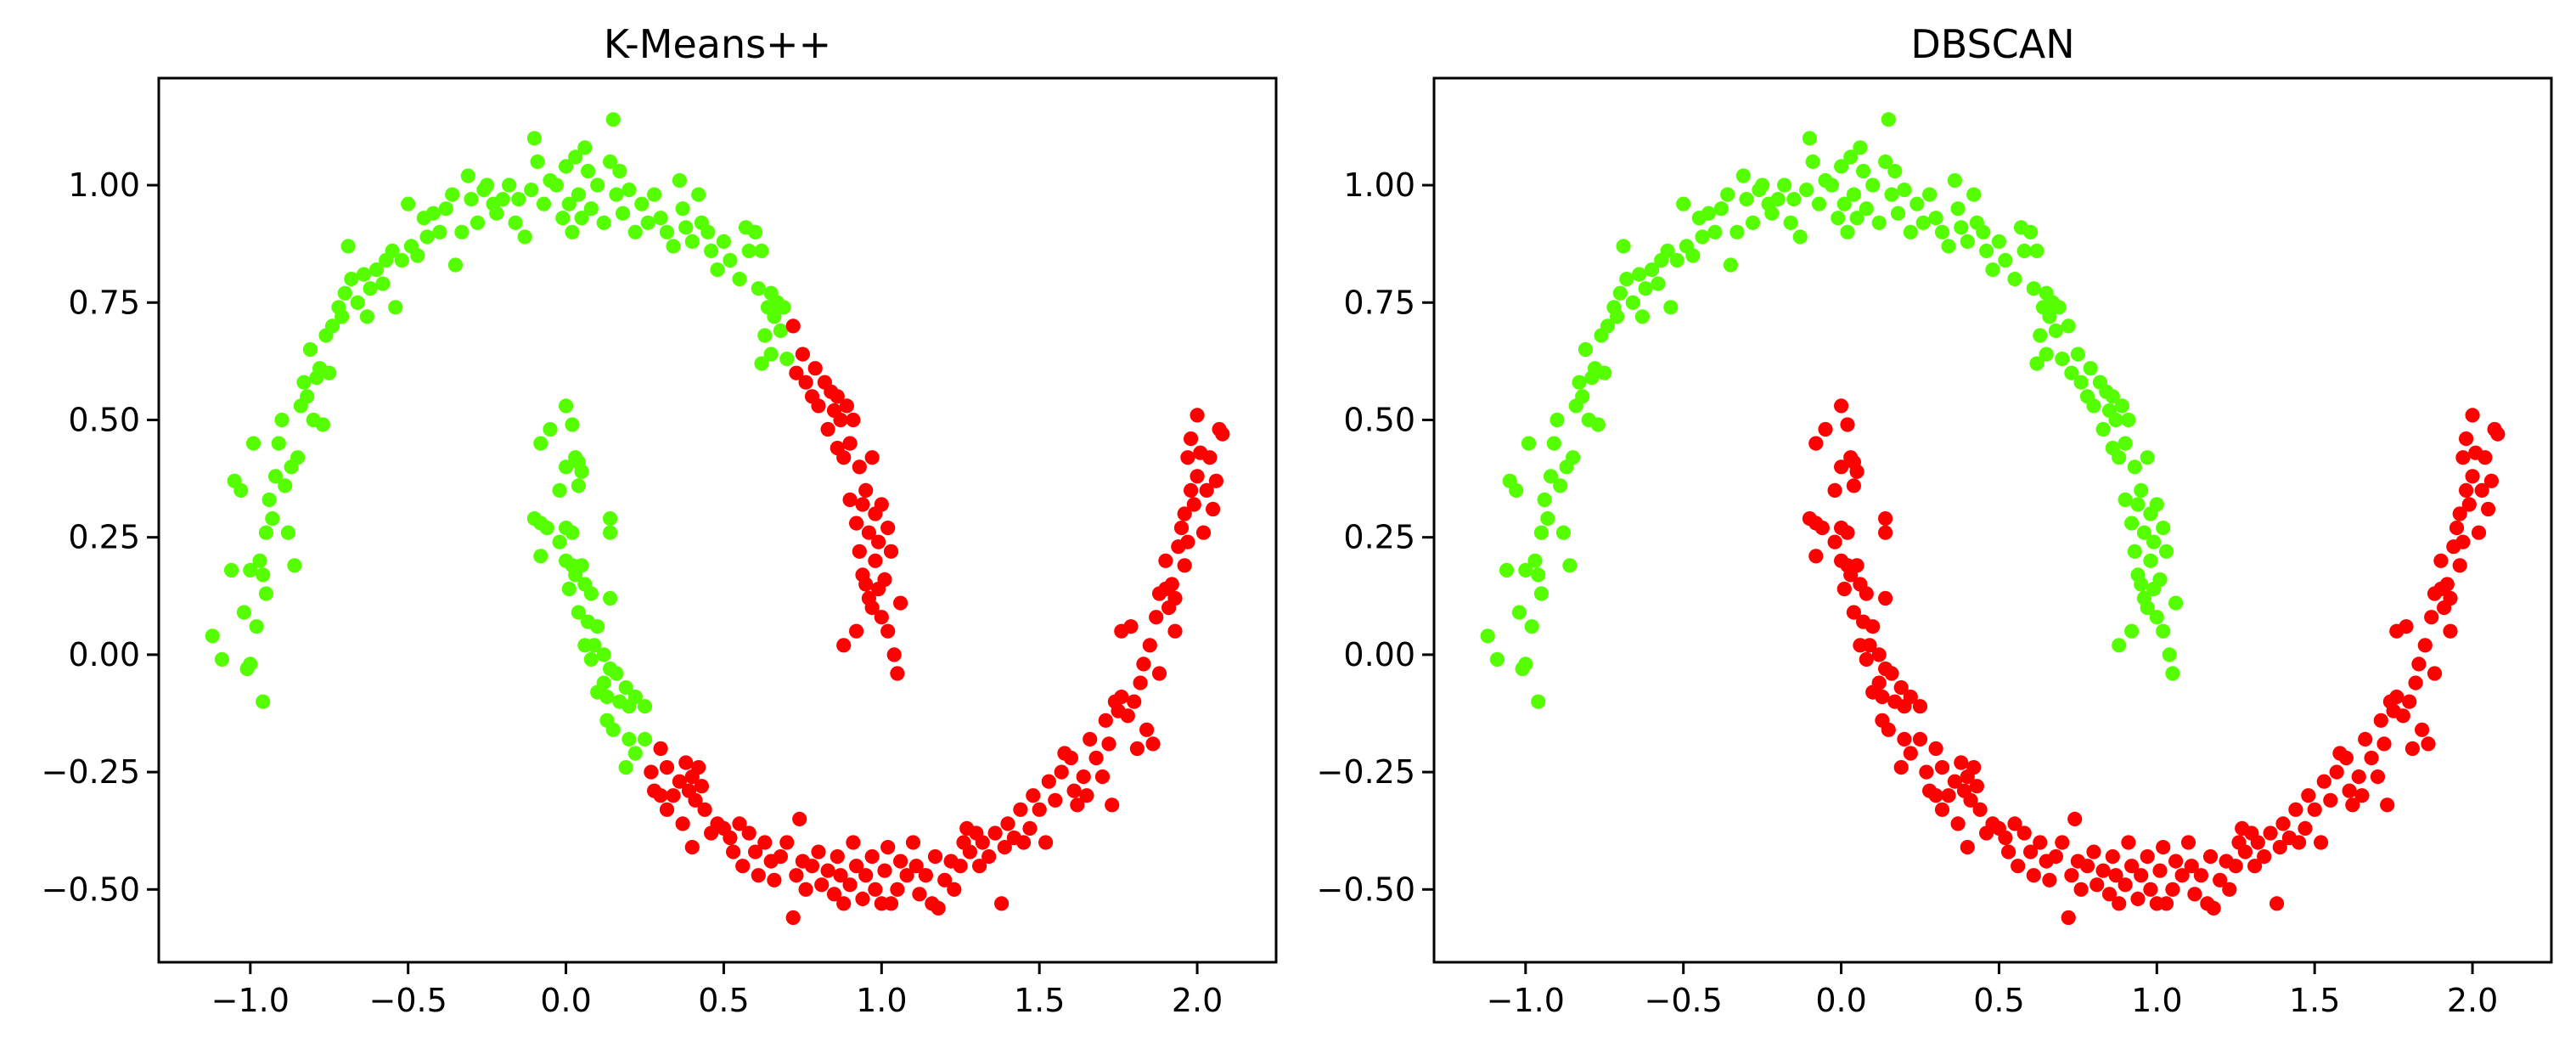 Image resolution: width=2576 pixels, height=1048 pixels. Describe the element at coordinates (1684, 1001) in the screenshot. I see `x-tick-label: −0.5` at that location.